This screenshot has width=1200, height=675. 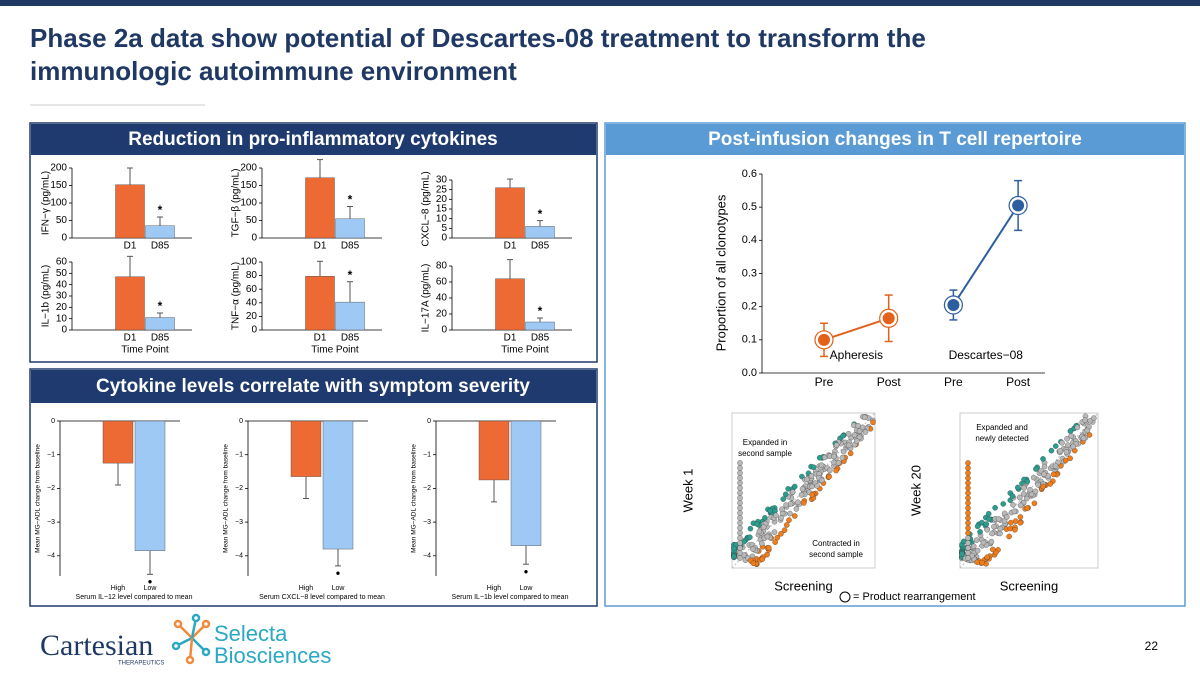 What do you see at coordinates (749, 240) in the screenshot?
I see `y-tick-label: 0.4` at bounding box center [749, 240].